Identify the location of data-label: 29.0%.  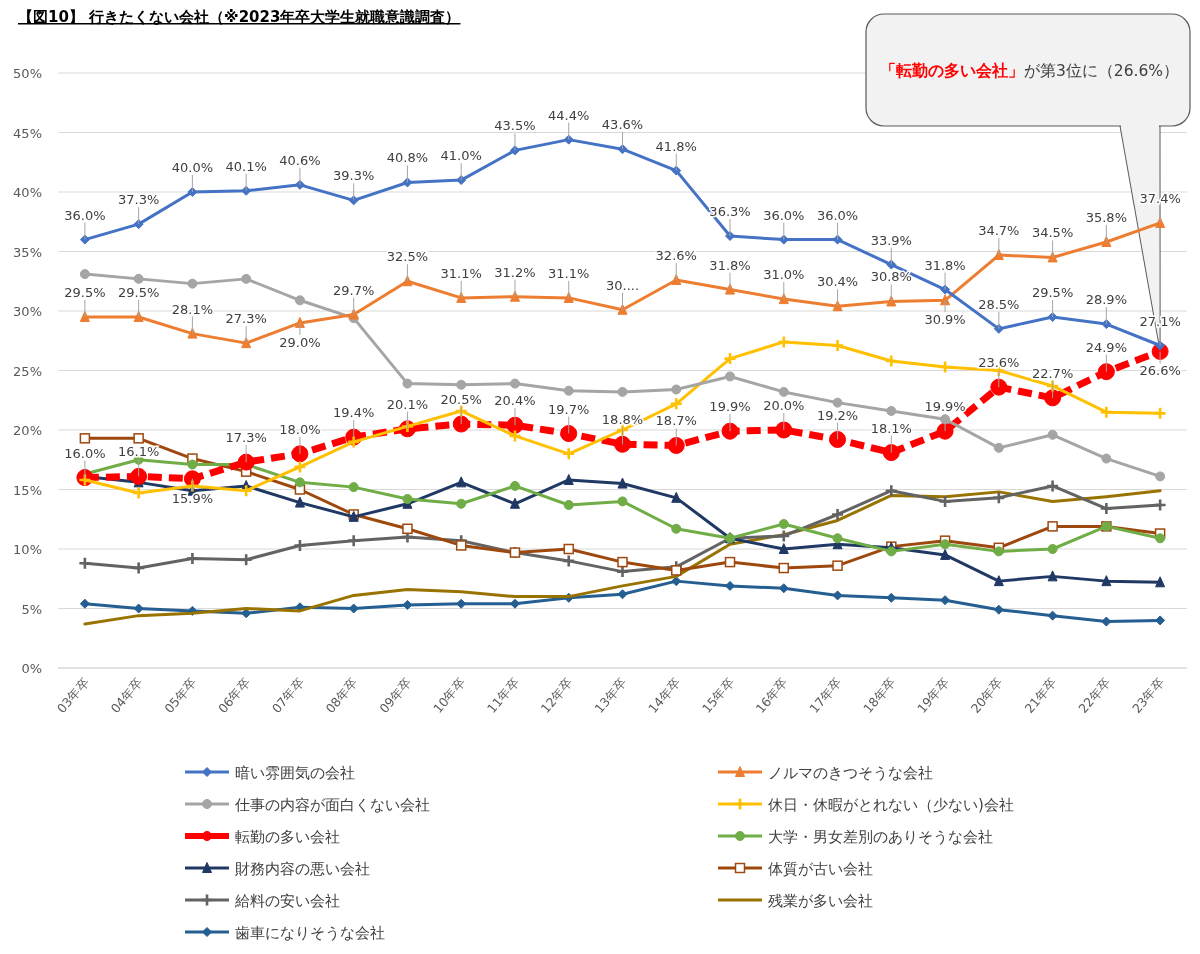
(300, 342).